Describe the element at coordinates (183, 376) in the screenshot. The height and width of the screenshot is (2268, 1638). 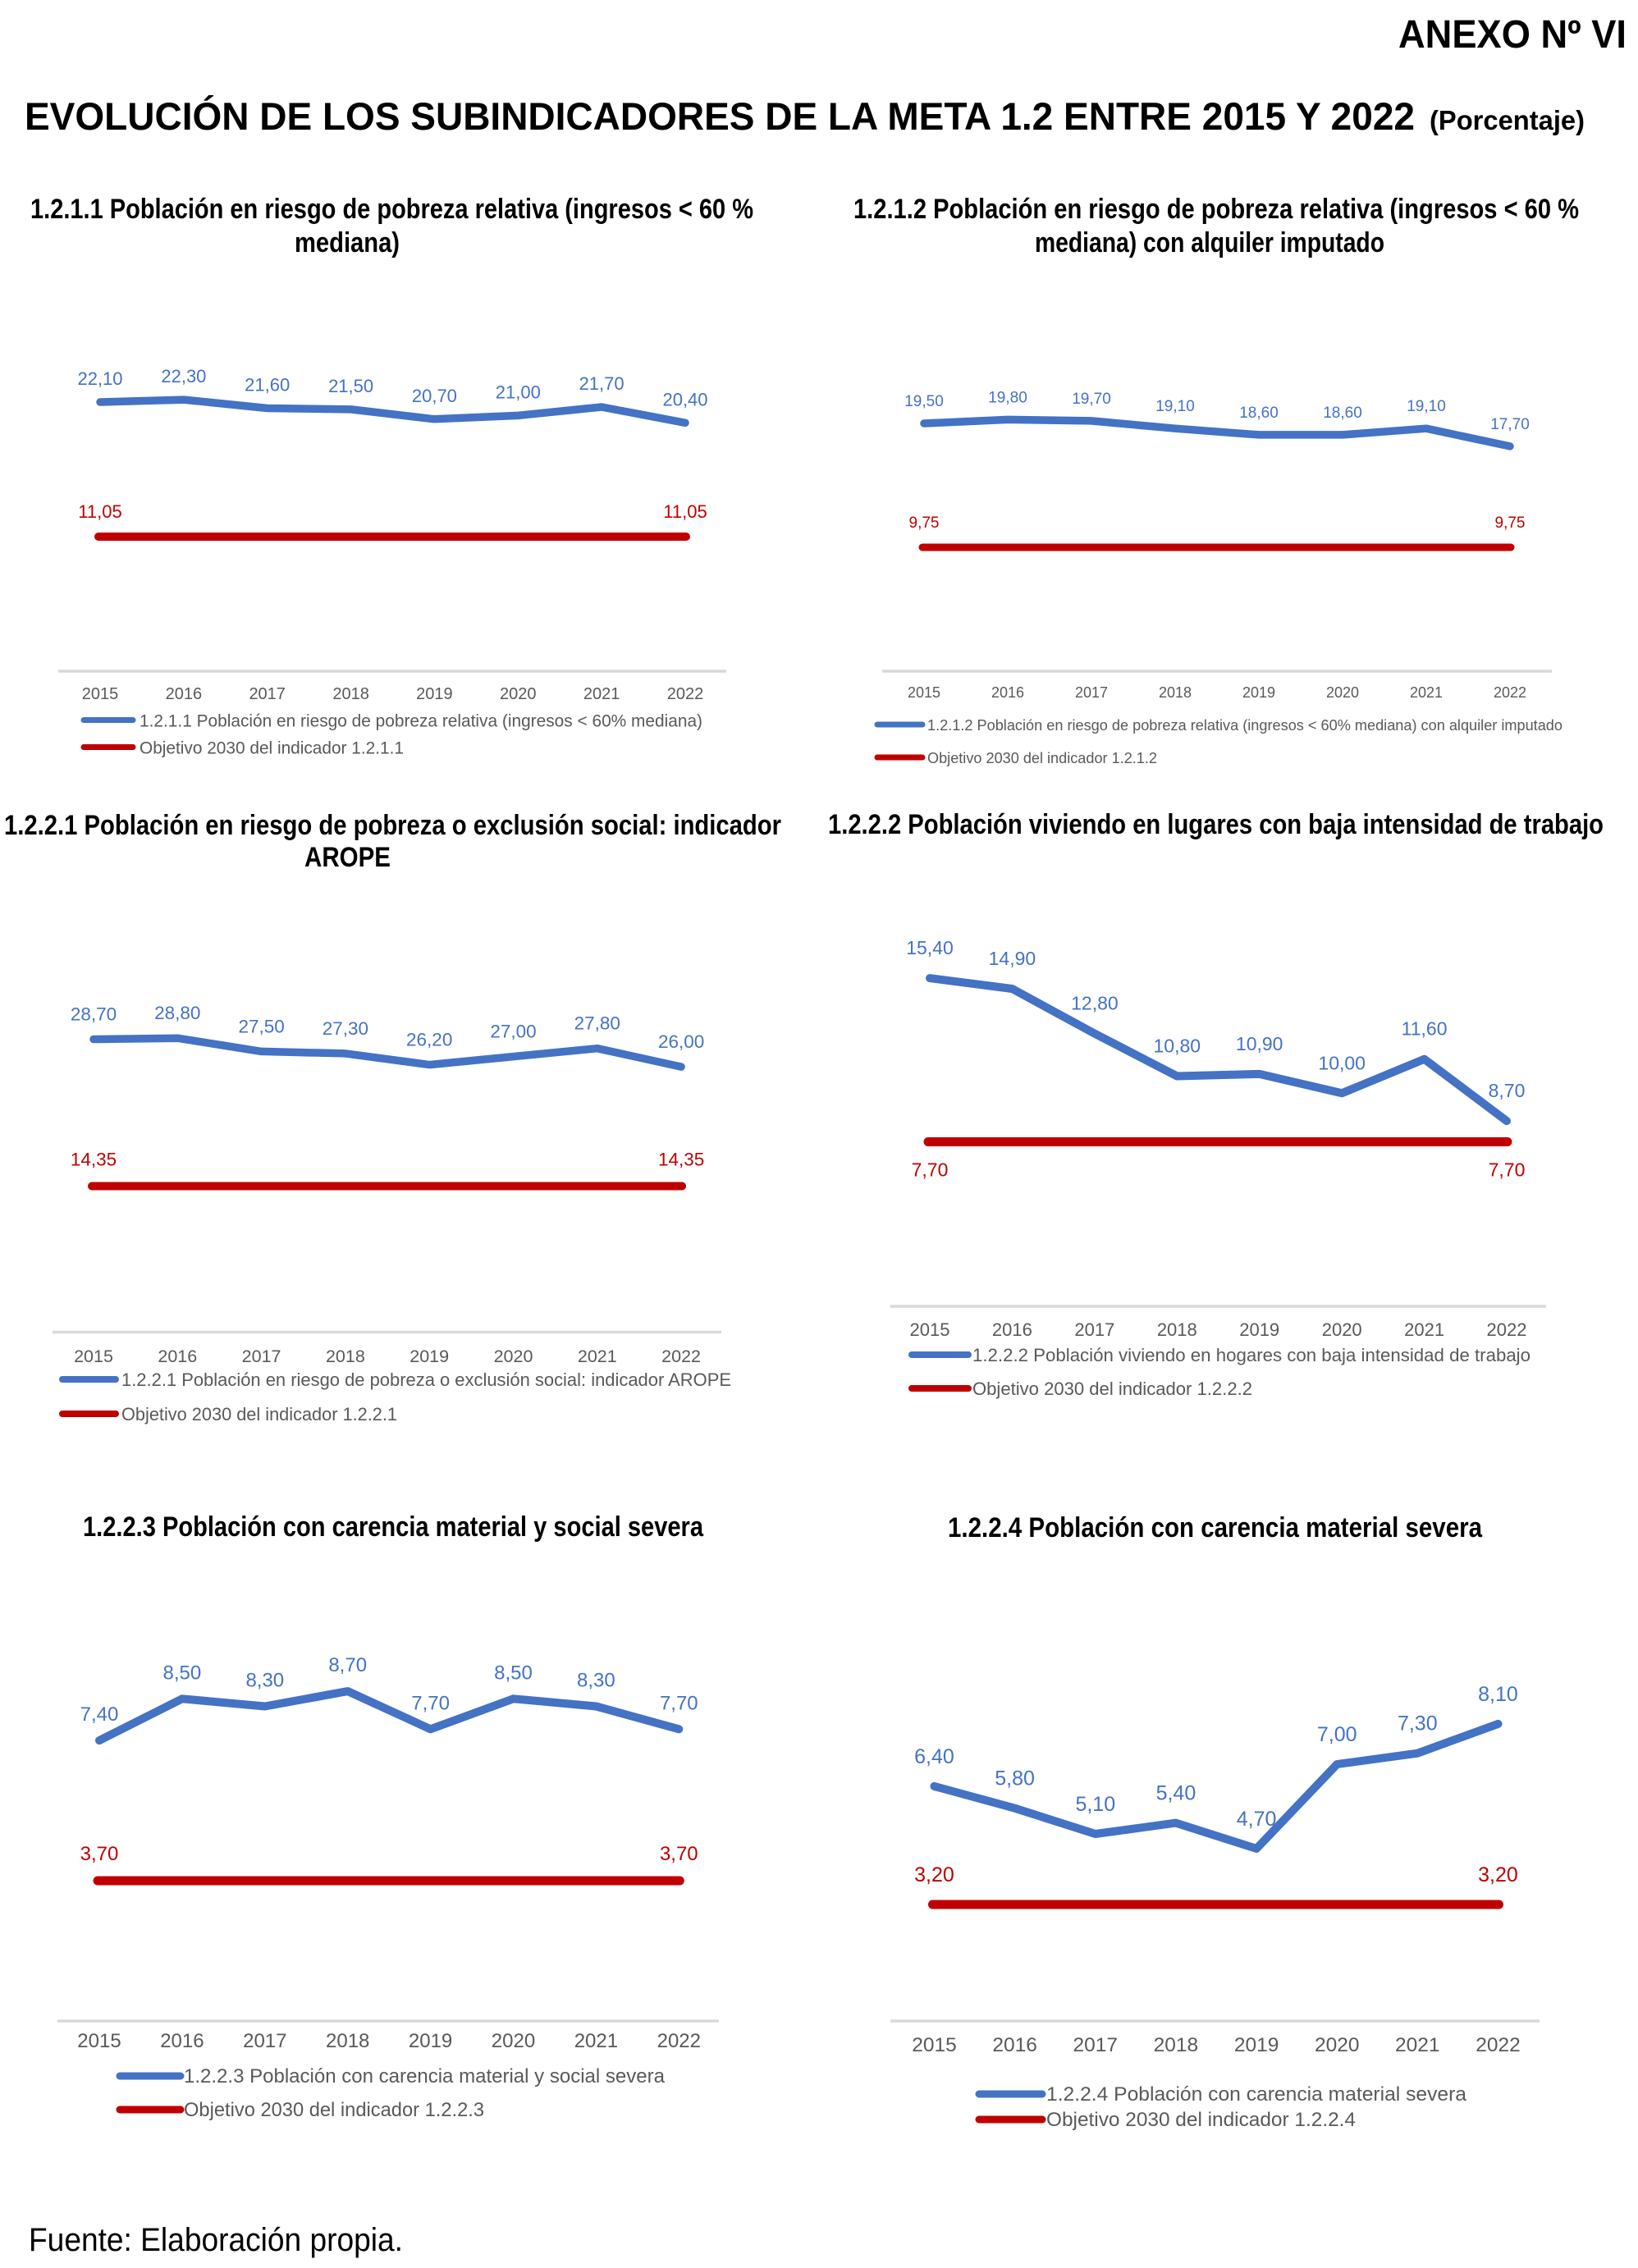
I see `svg-text: 22,30` at that location.